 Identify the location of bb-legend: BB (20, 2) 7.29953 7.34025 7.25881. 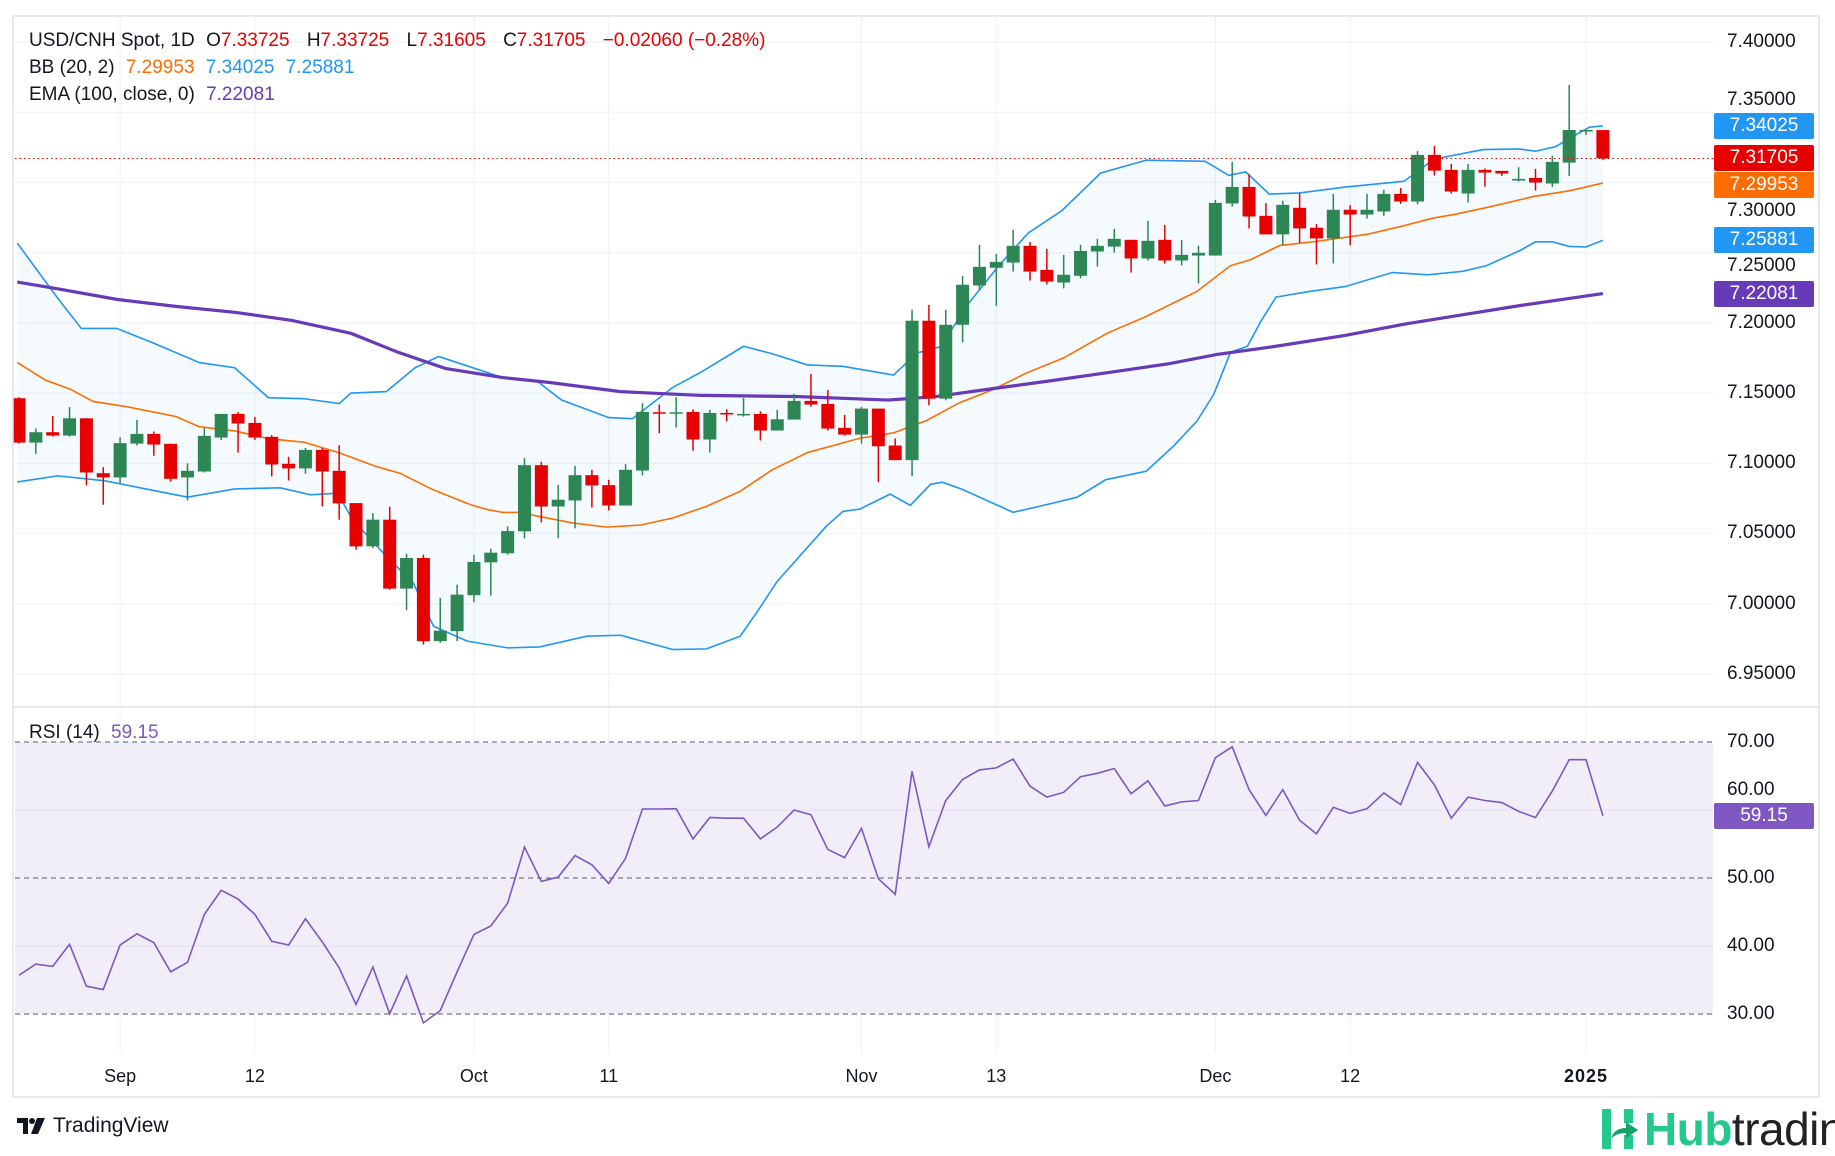
(194, 68).